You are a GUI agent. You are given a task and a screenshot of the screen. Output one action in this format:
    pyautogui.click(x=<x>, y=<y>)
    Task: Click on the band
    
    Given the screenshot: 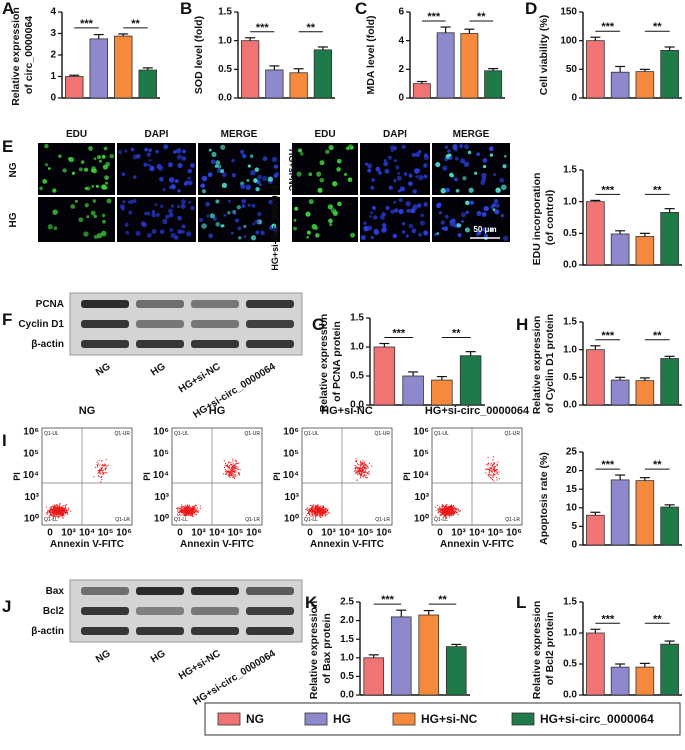 What is the action you would take?
    pyautogui.click(x=105, y=304)
    